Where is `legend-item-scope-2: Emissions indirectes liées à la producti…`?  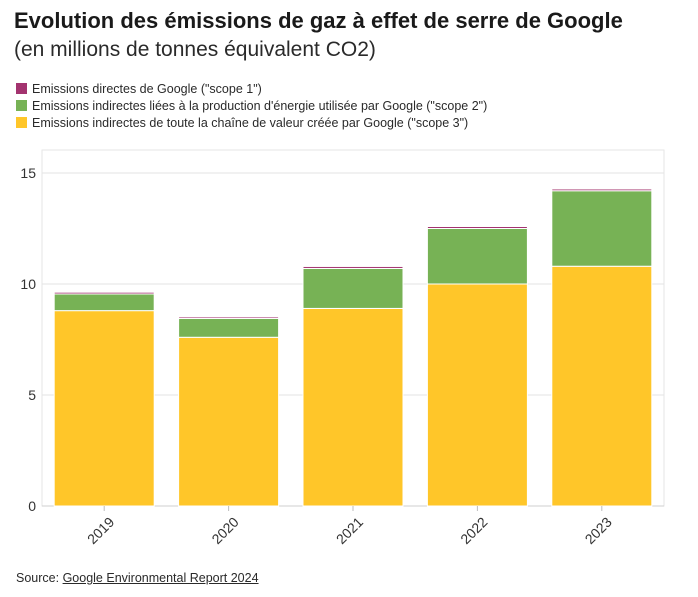
legend-item-scope-2: Emissions indirectes liées à la producti… is located at coordinates (251, 105).